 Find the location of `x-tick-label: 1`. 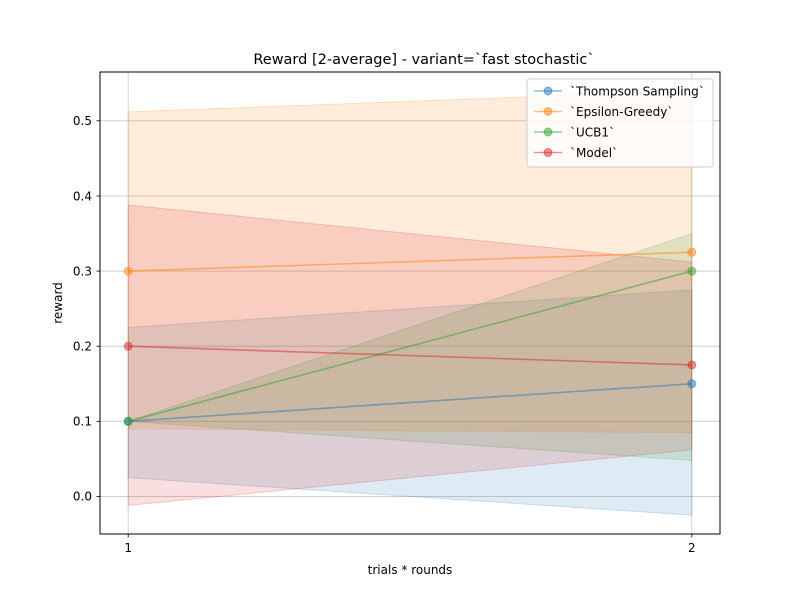

x-tick-label: 1 is located at coordinates (128, 548).